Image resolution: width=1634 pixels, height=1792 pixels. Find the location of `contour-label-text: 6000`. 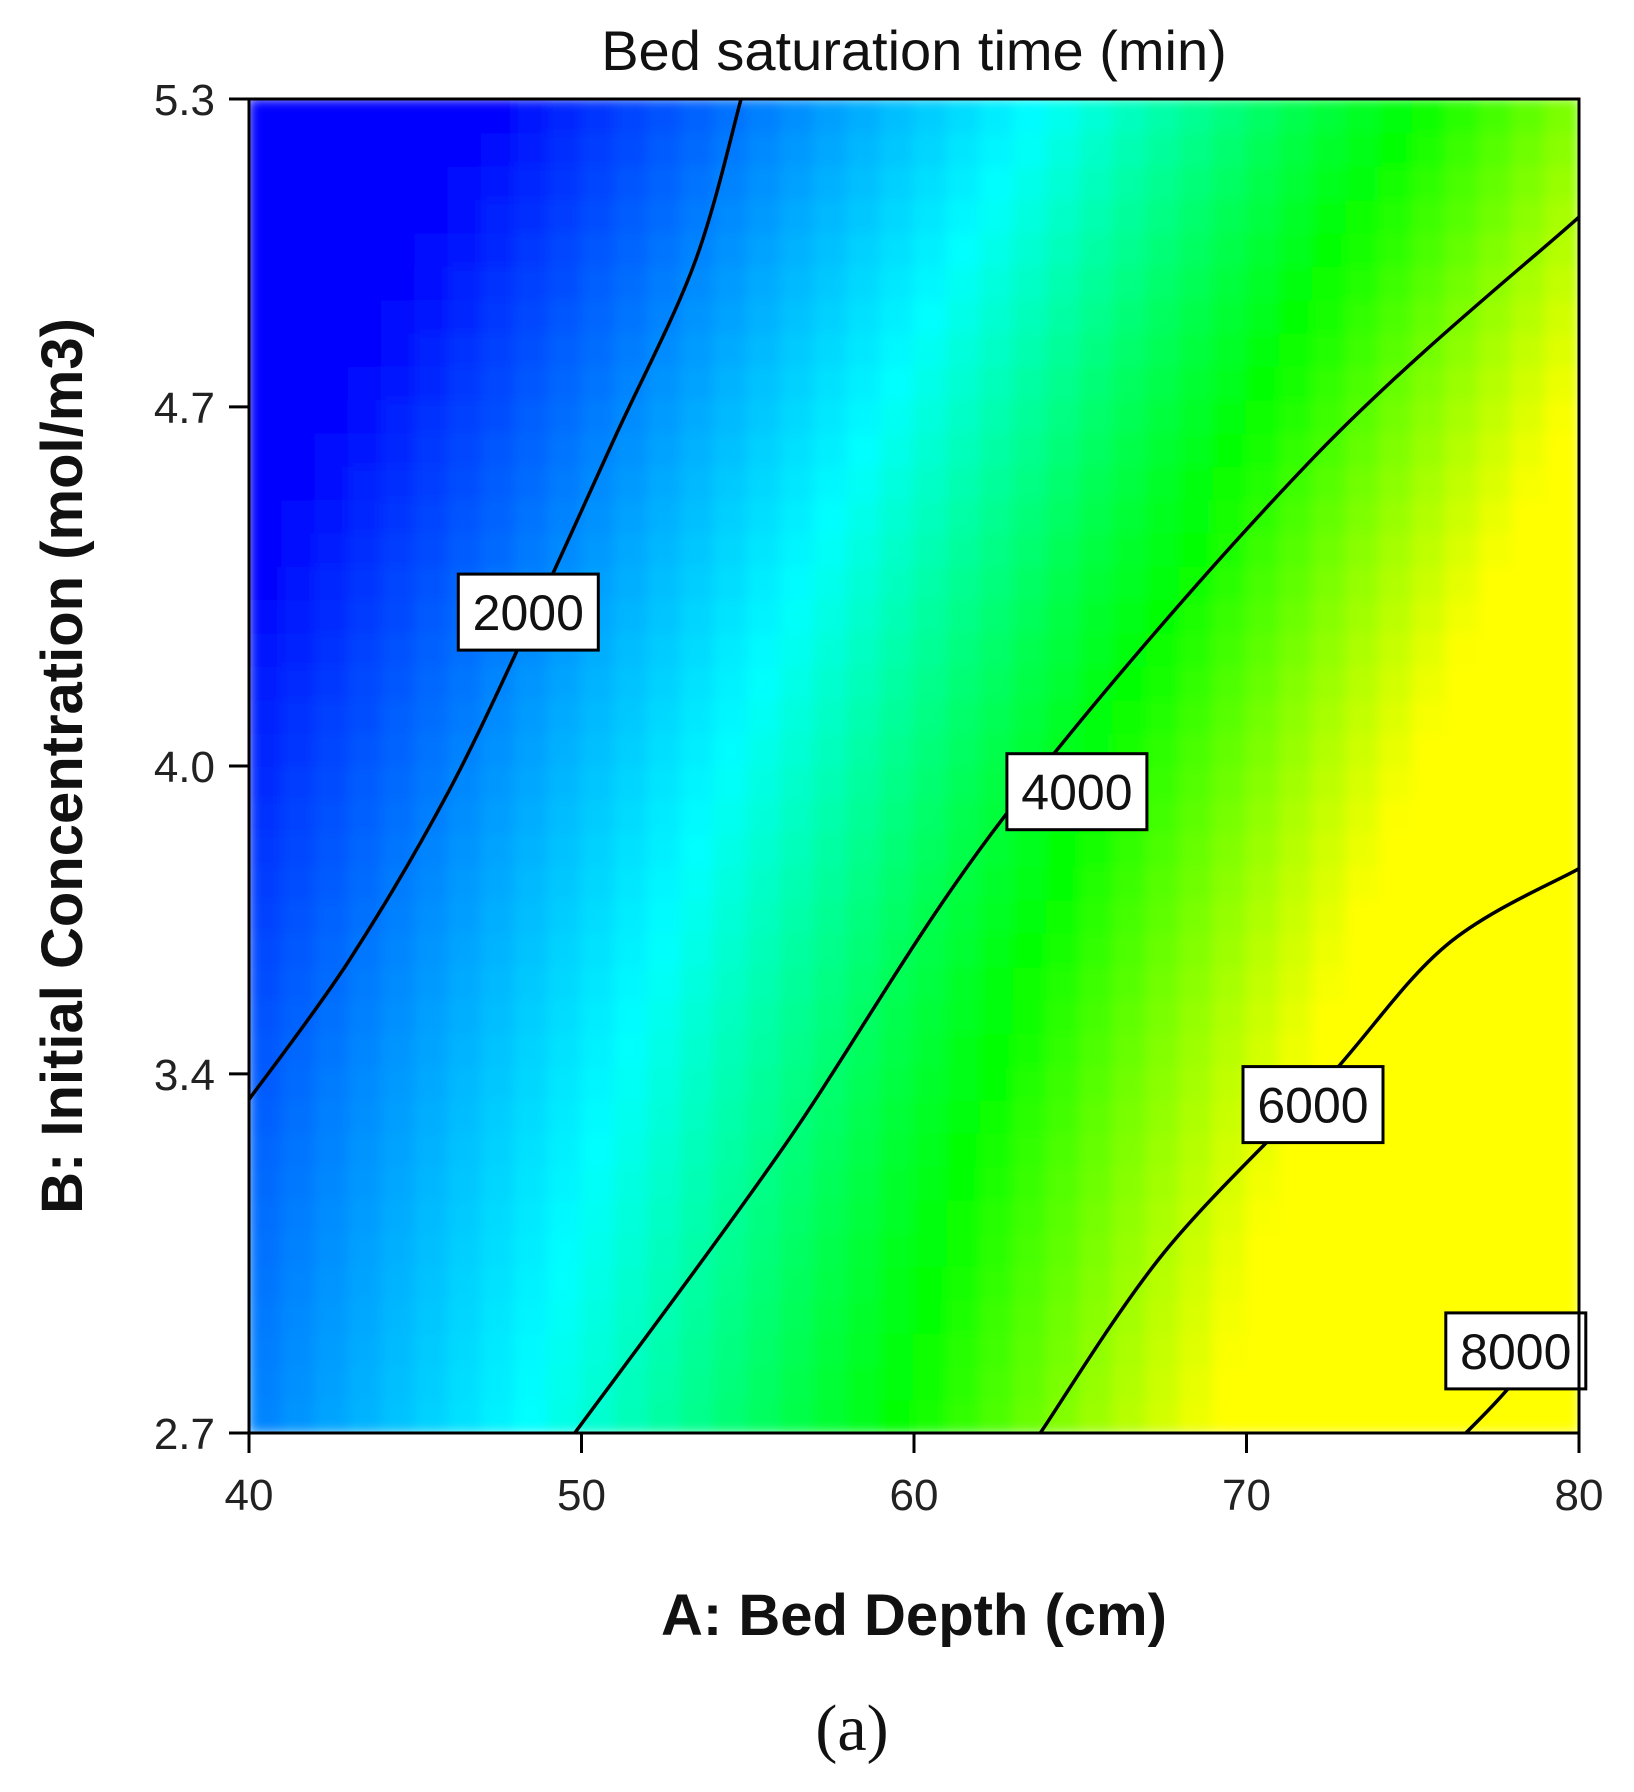

contour-label-text: 6000 is located at coordinates (1312, 1106).